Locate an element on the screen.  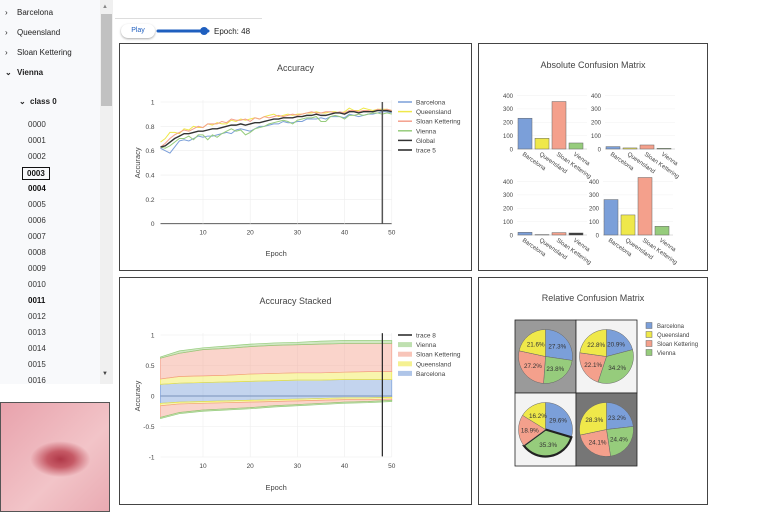
tree-item: 0005 is located at coordinates (37, 204).